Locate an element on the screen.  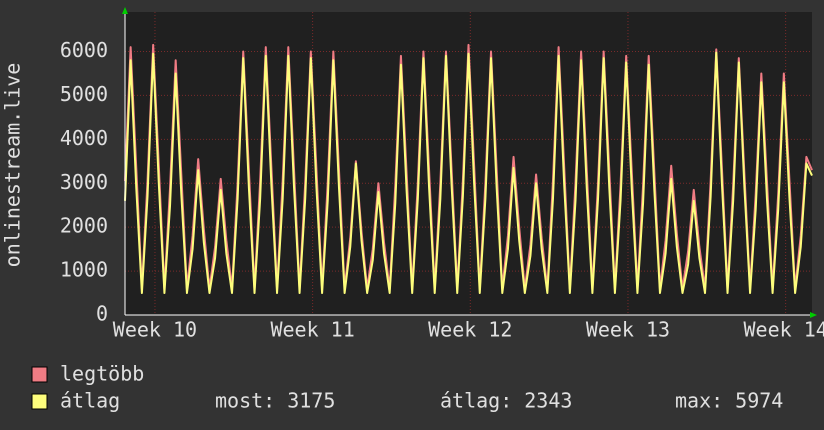
x-tick-label: Week 13 is located at coordinates (628, 330).